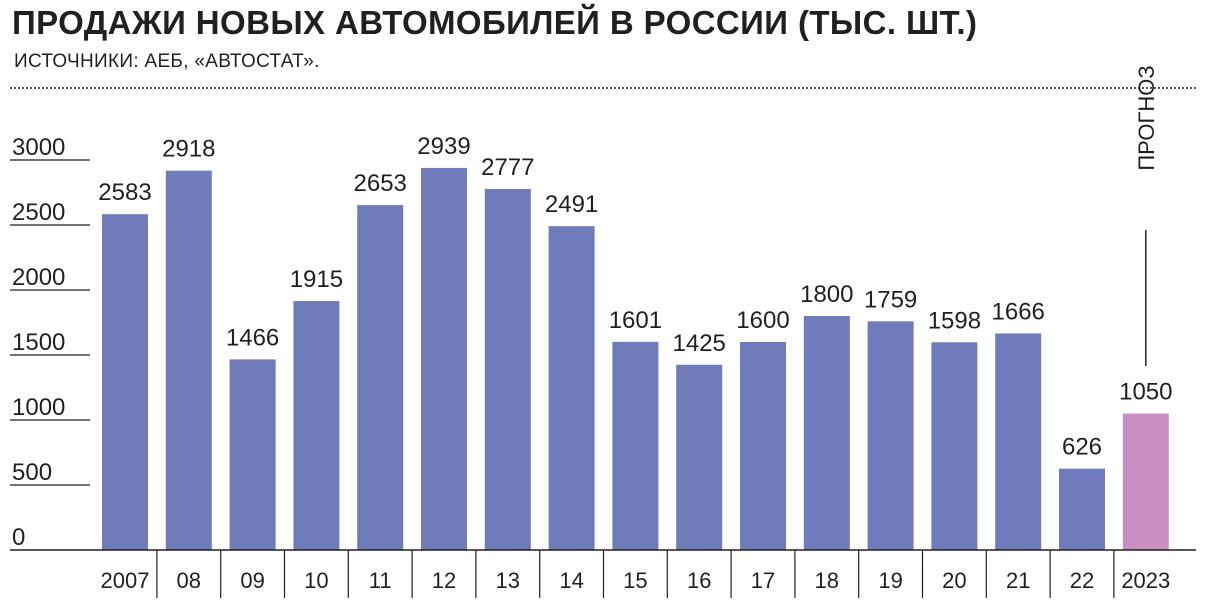 The width and height of the screenshot is (1211, 607). Describe the element at coordinates (508, 580) in the screenshot. I see `x-tick-label: 13` at that location.